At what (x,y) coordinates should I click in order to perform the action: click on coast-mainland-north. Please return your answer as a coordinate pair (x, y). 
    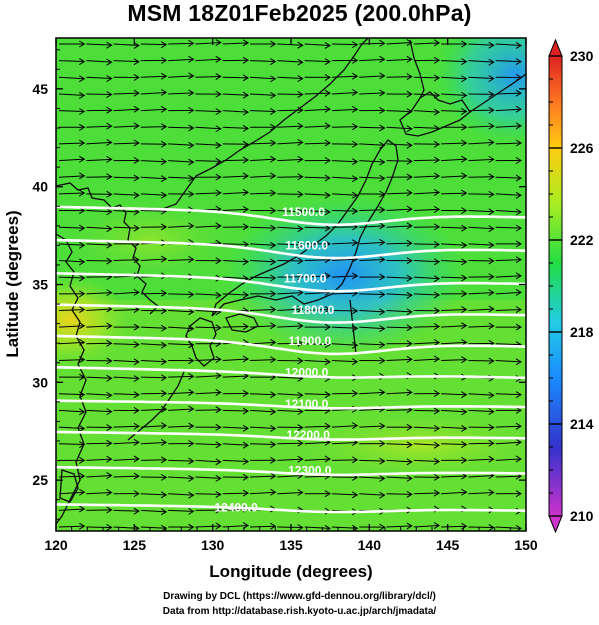
    Looking at the image, I should click on (264, 124).